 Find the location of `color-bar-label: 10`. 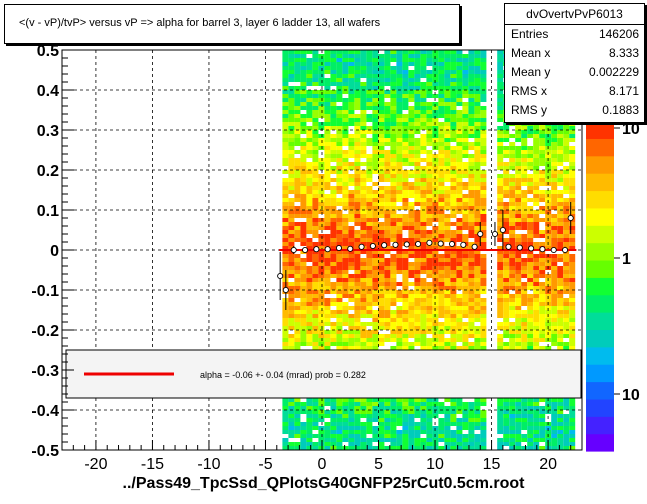

color-bar-label: 10 is located at coordinates (631, 395).